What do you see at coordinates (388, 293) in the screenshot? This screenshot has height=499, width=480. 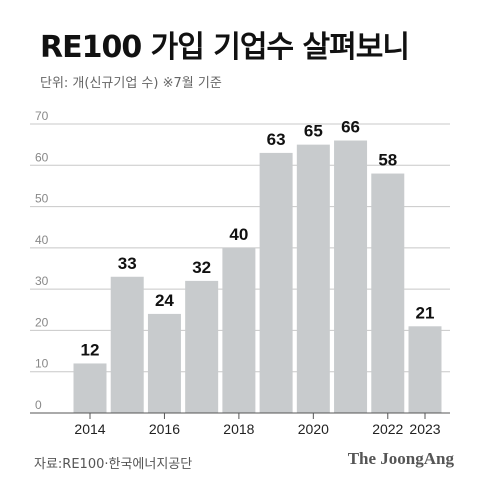 I see `bar-2022` at bounding box center [388, 293].